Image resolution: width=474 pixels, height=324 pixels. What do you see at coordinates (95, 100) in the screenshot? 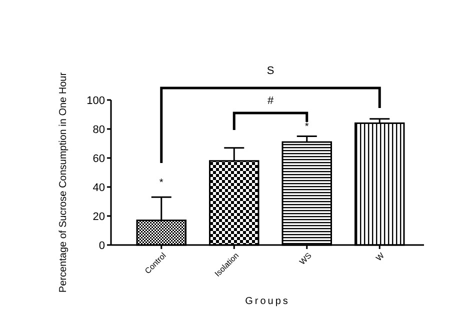
I see `y-tick-label: 100` at bounding box center [95, 100].